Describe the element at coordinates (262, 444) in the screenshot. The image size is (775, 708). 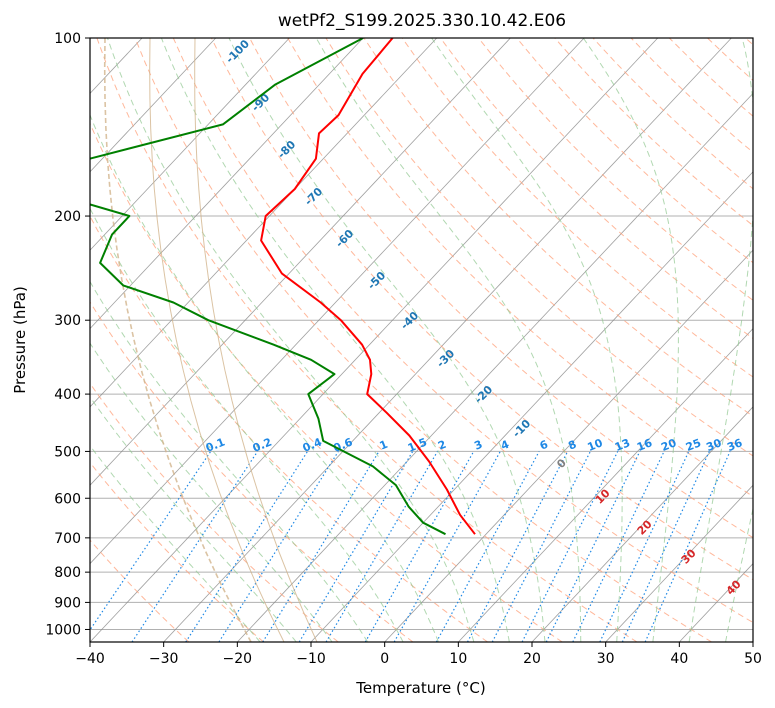
I see `mixing-ratio-label: 0.2` at that location.